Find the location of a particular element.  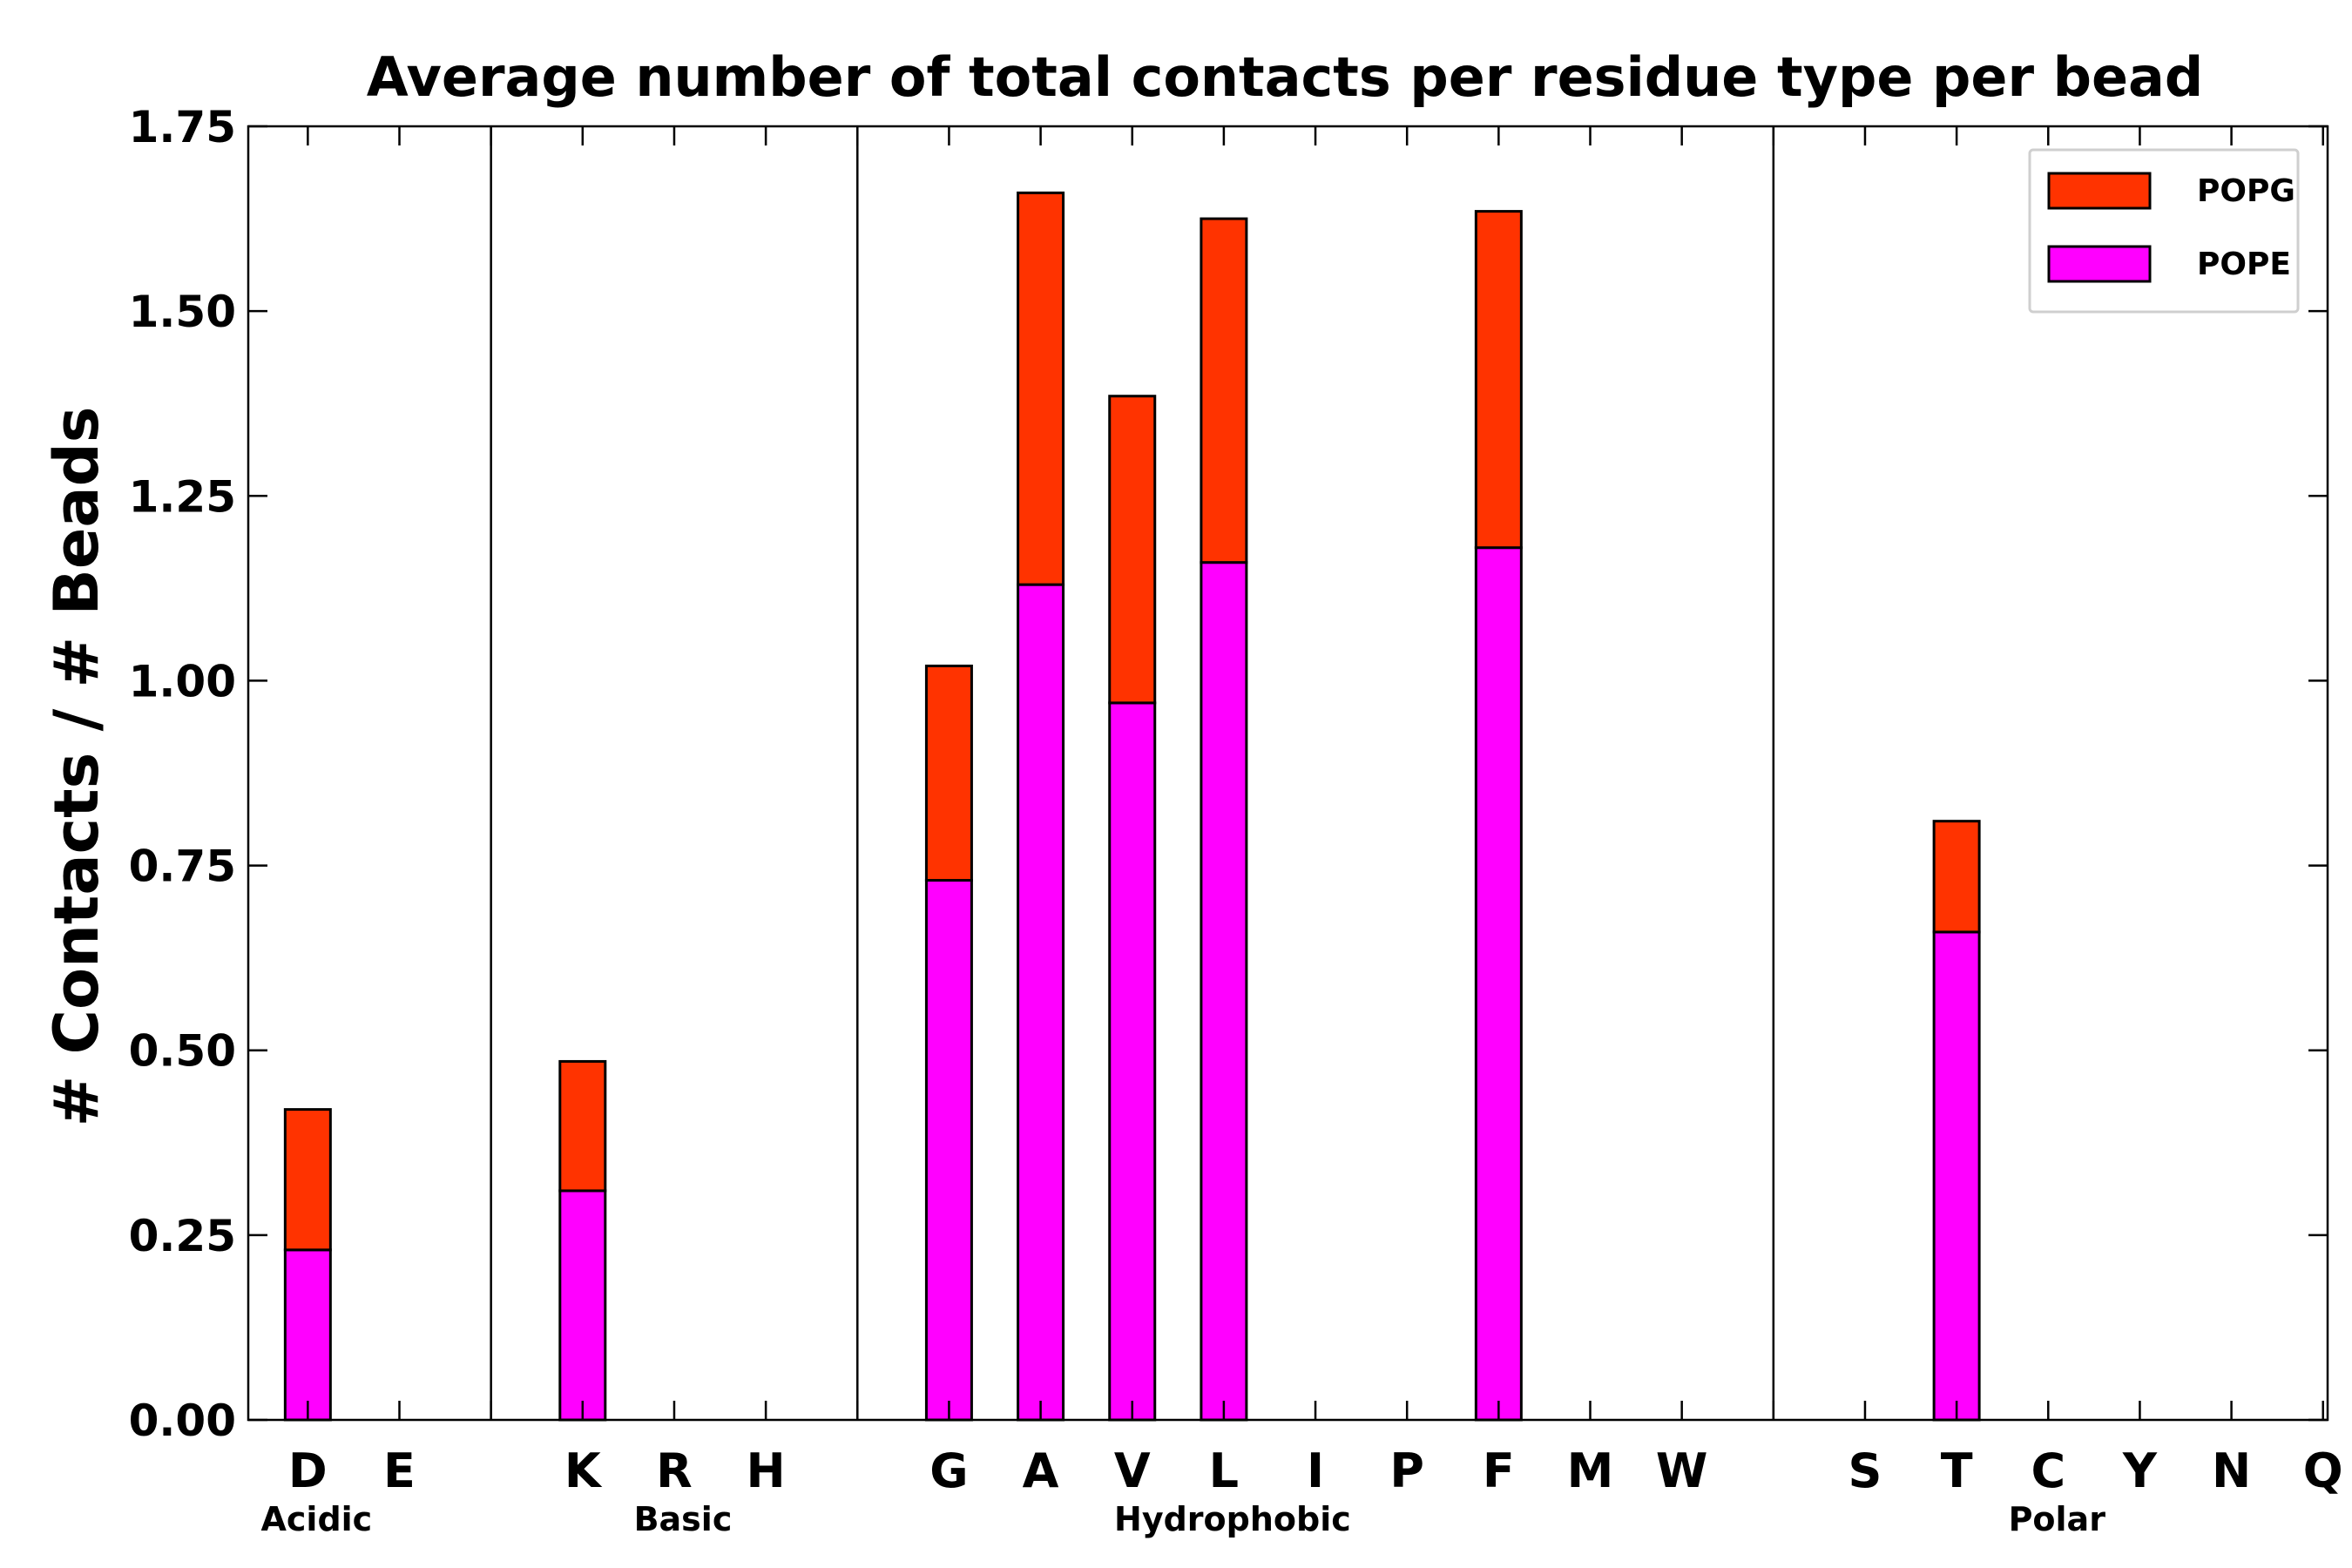

group-label-basic: Basic is located at coordinates (683, 1519).